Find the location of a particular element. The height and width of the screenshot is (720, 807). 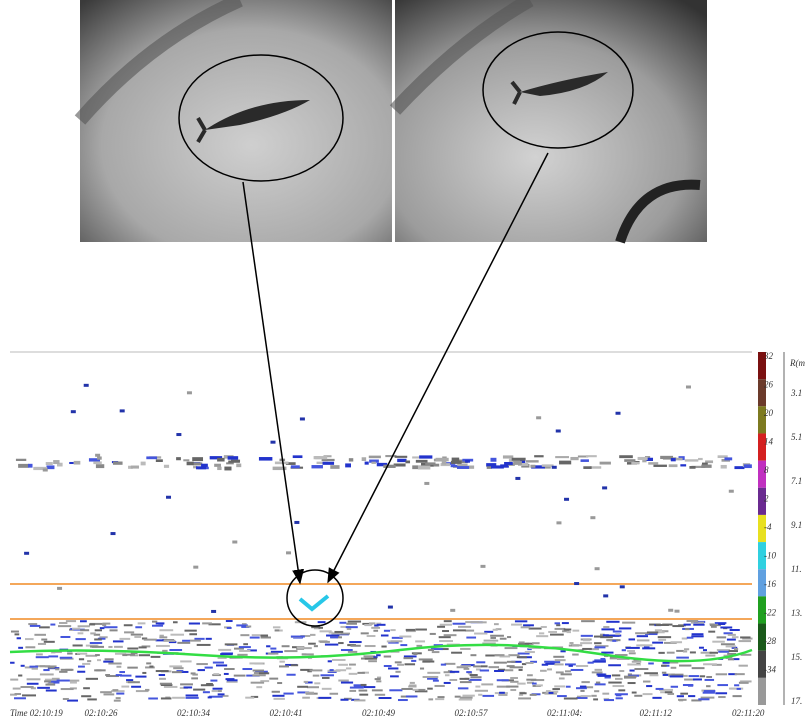

color-segment is located at coordinates (762, 366).